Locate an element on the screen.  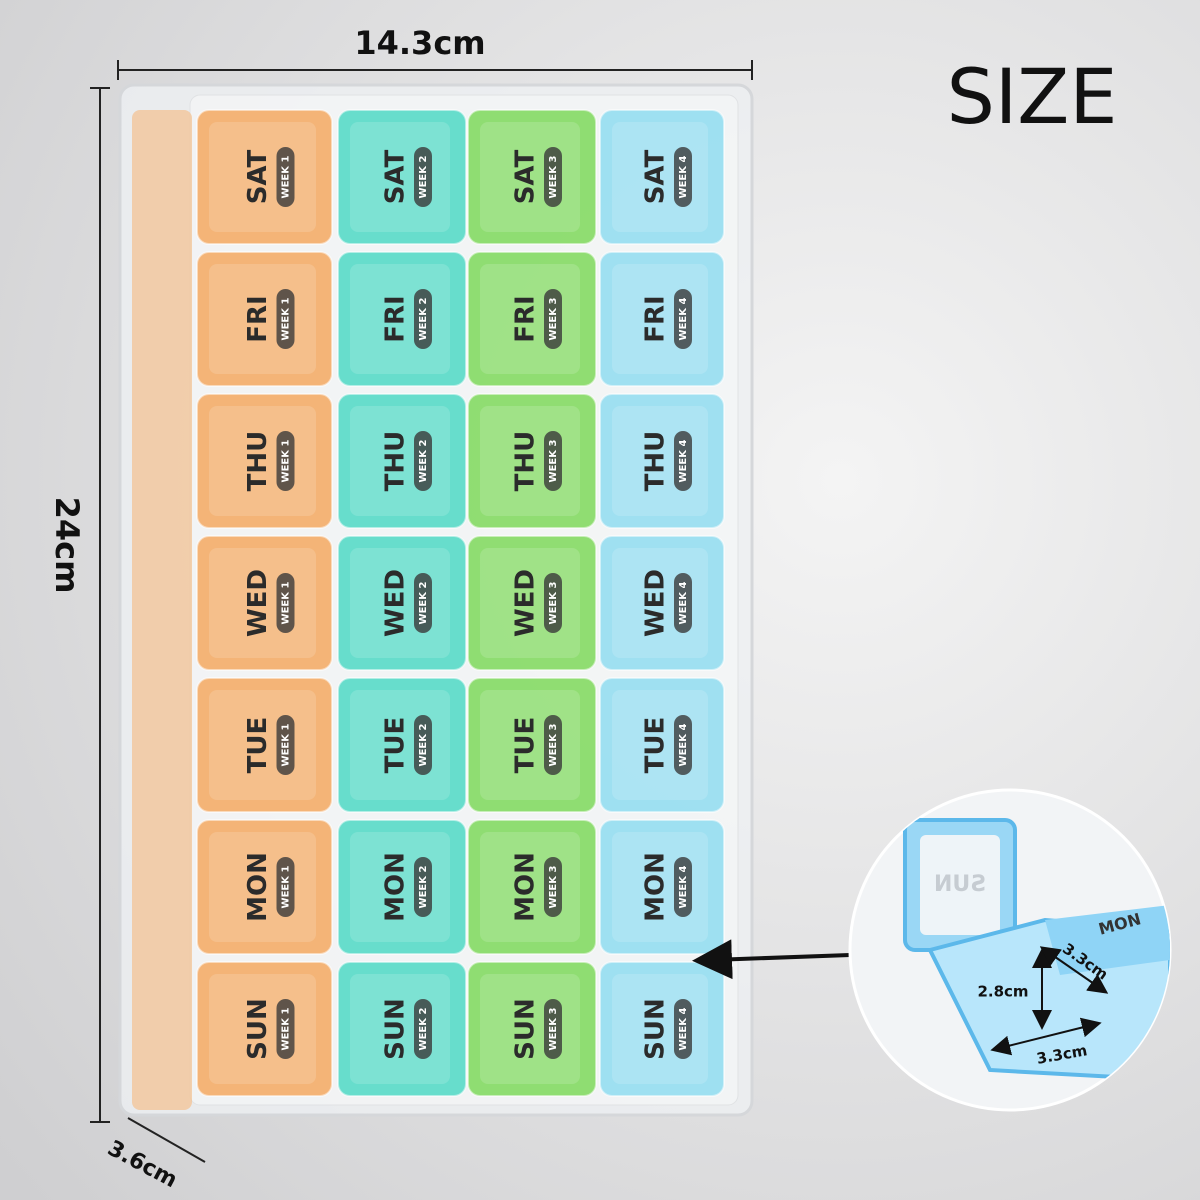
length-arrow is located at coordinates (1046, 1036).